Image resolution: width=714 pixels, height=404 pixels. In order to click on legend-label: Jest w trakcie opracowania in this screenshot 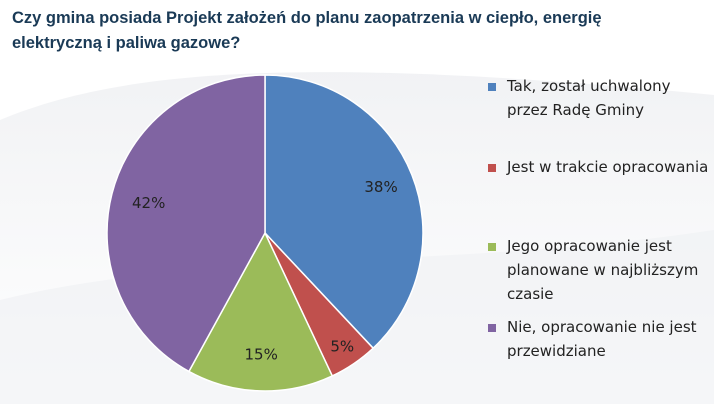, I will do `click(608, 167)`.